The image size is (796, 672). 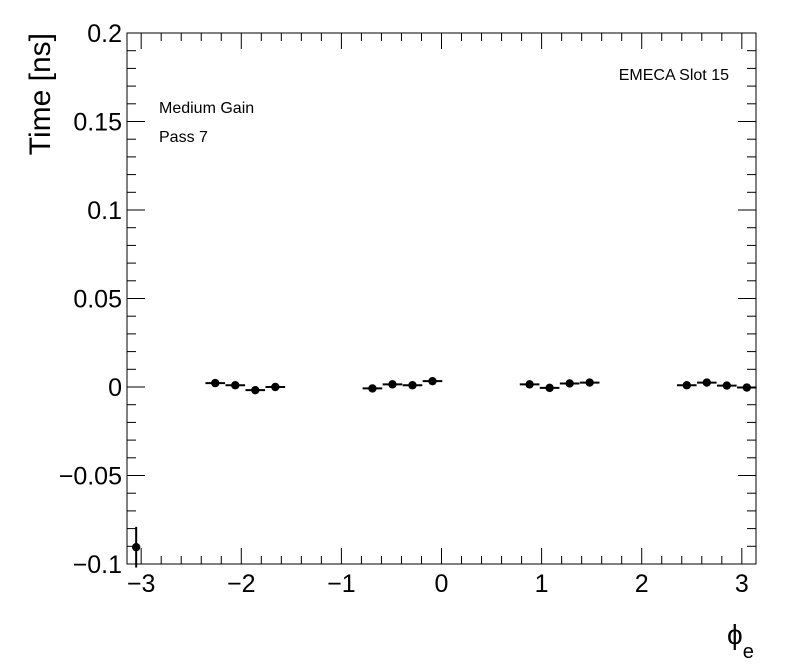 I want to click on y-tick-label: 0.15, so click(x=97, y=123).